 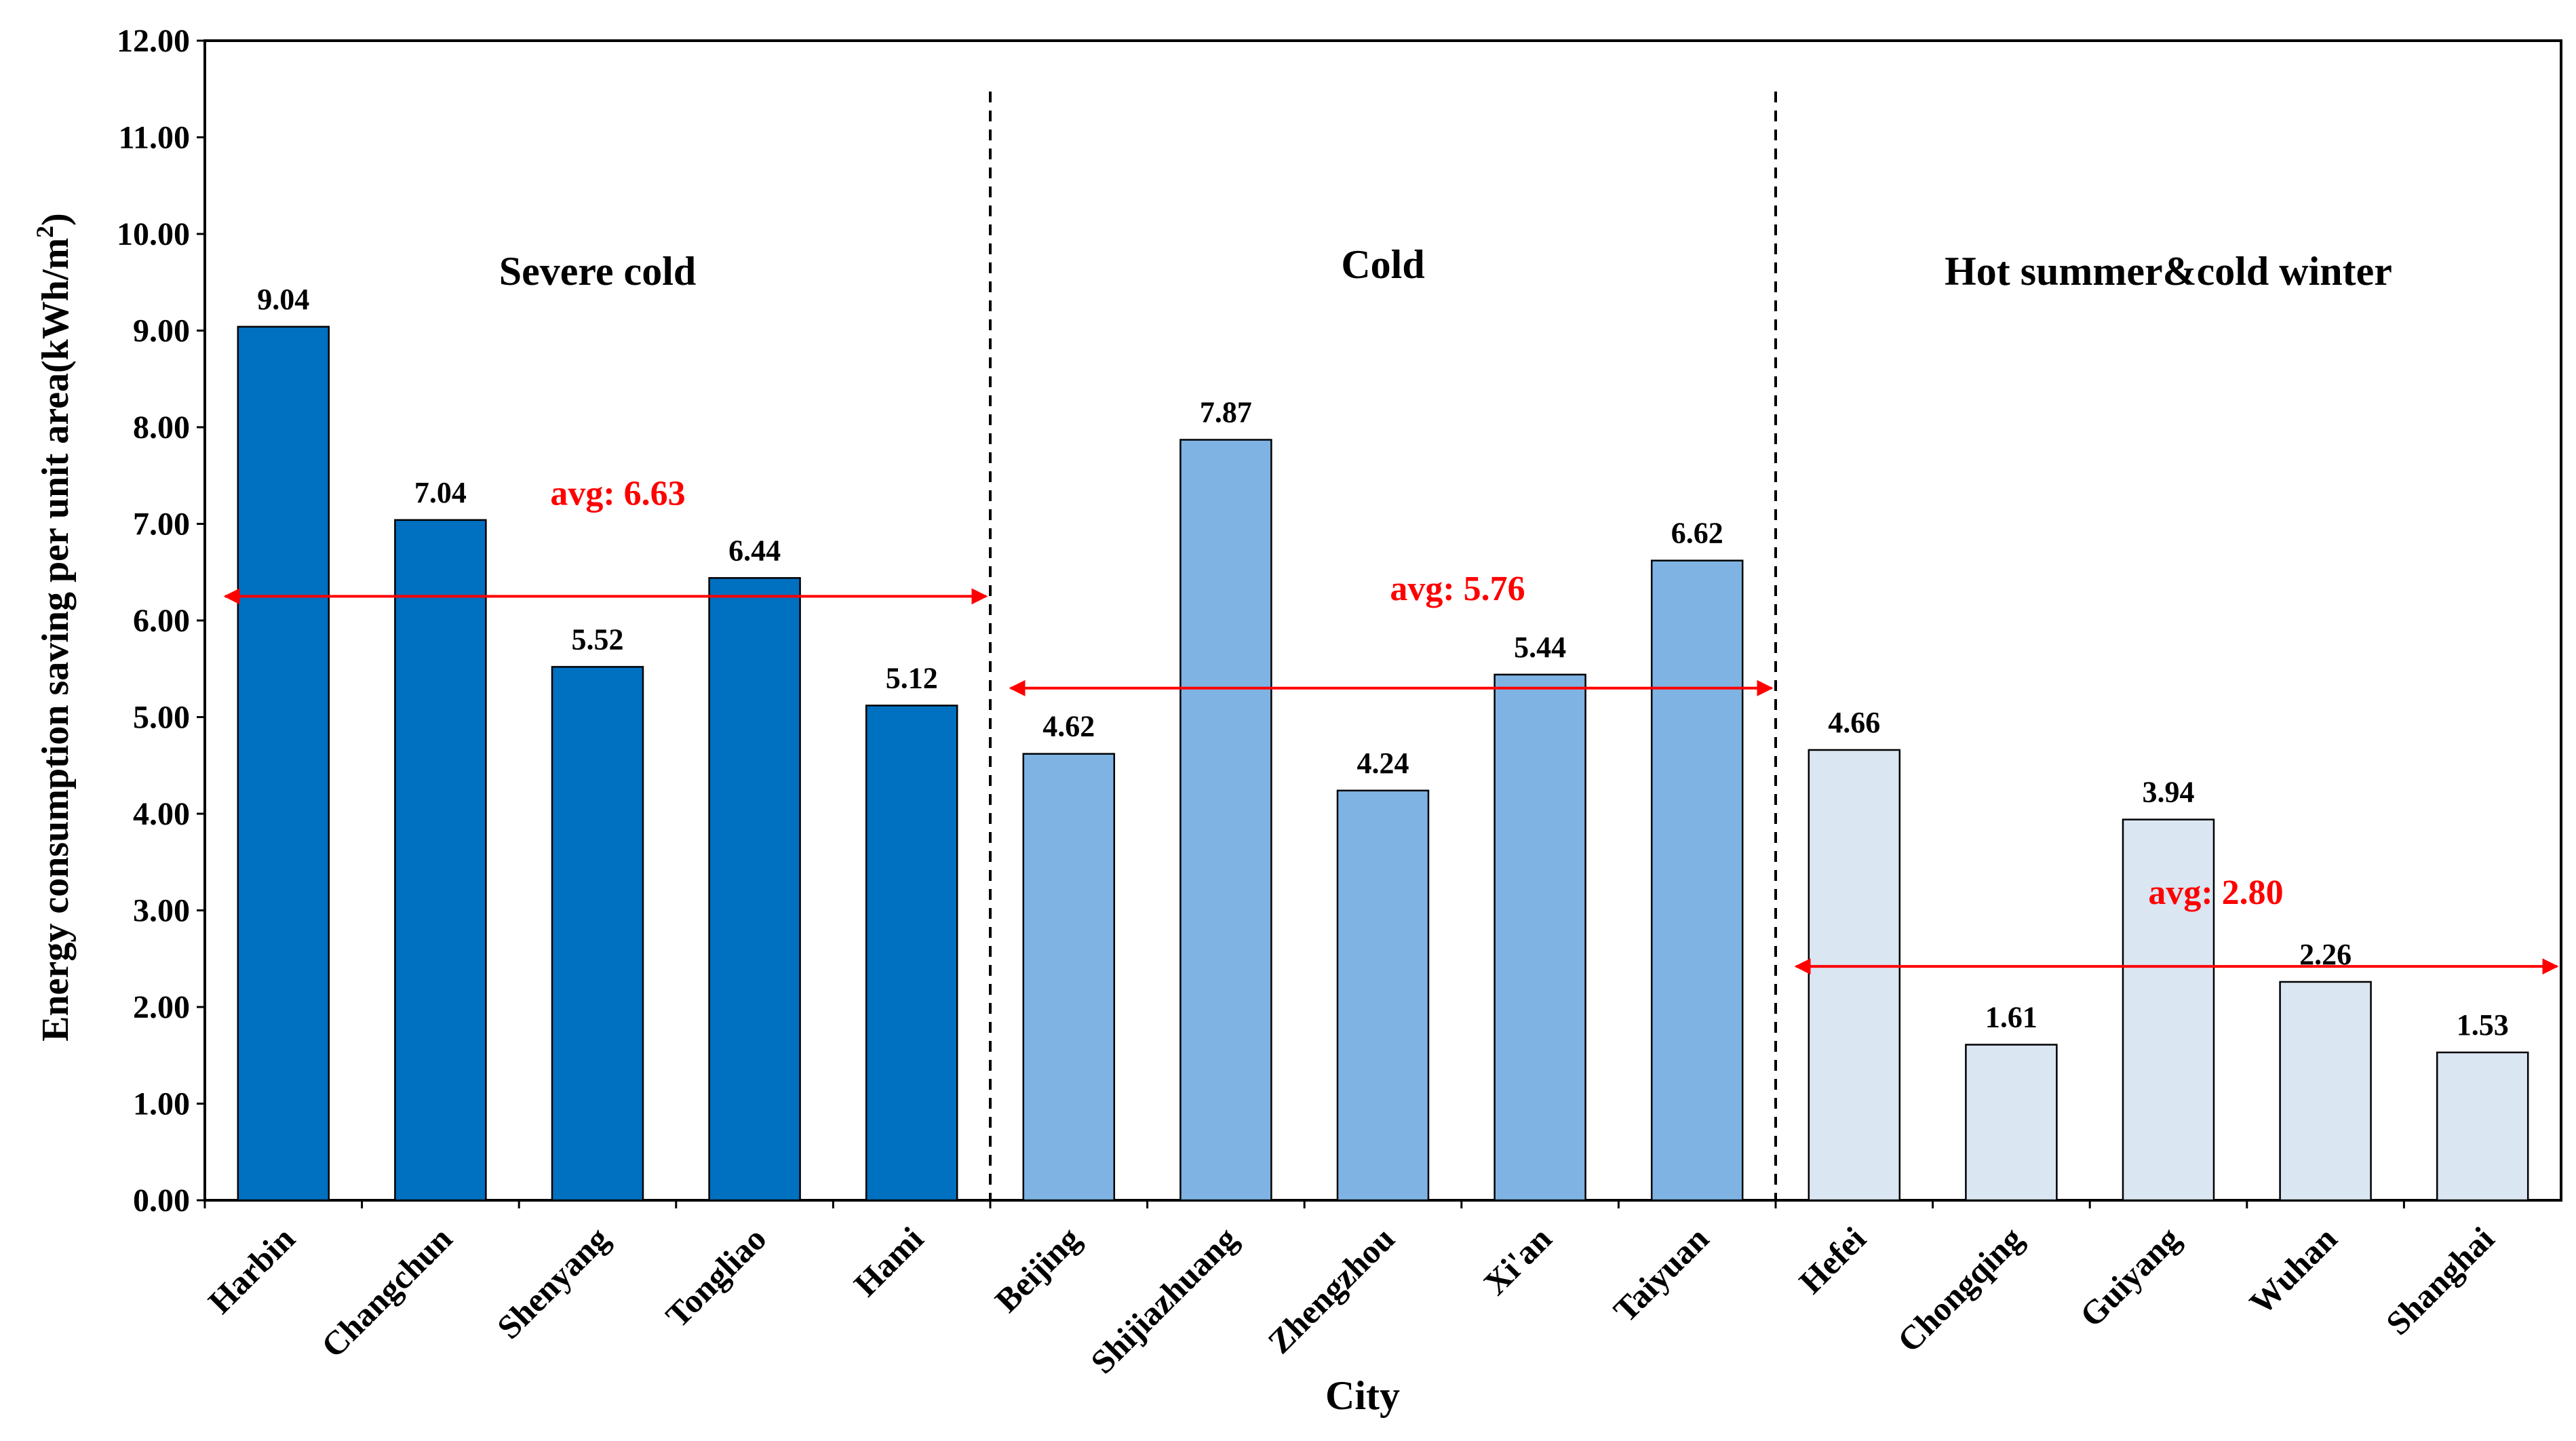 What do you see at coordinates (2483, 1025) in the screenshot?
I see `value-label: 1.53` at bounding box center [2483, 1025].